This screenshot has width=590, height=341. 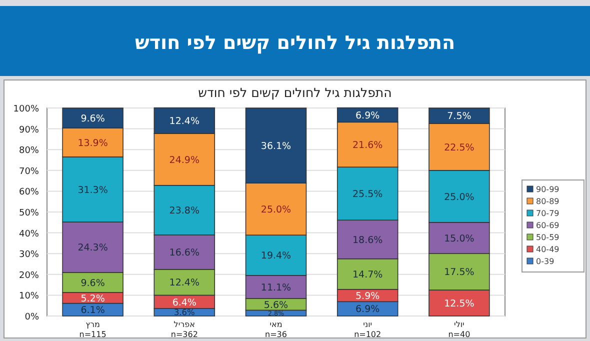 I want to click on data-label: 5.2%, so click(x=92, y=298).